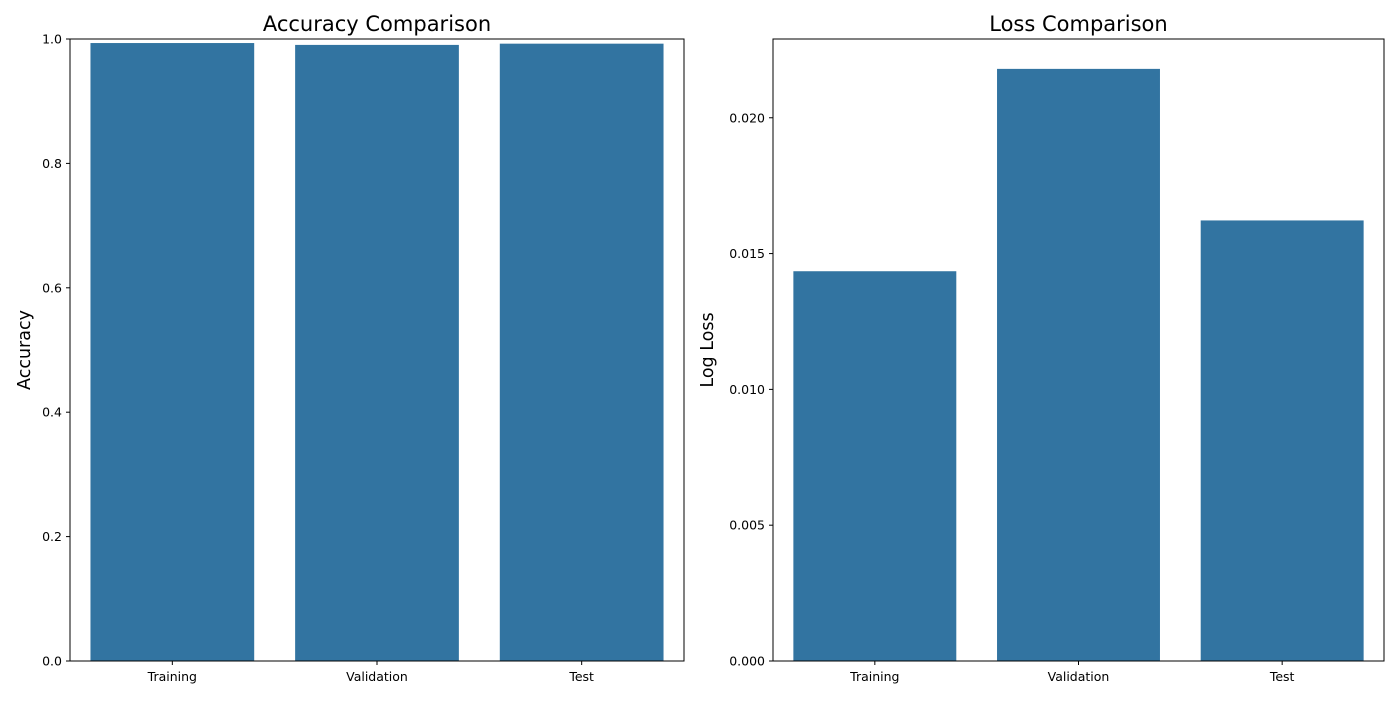 The height and width of the screenshot is (704, 1400). What do you see at coordinates (747, 117) in the screenshot?
I see `y-tick-label: 0.020` at bounding box center [747, 117].